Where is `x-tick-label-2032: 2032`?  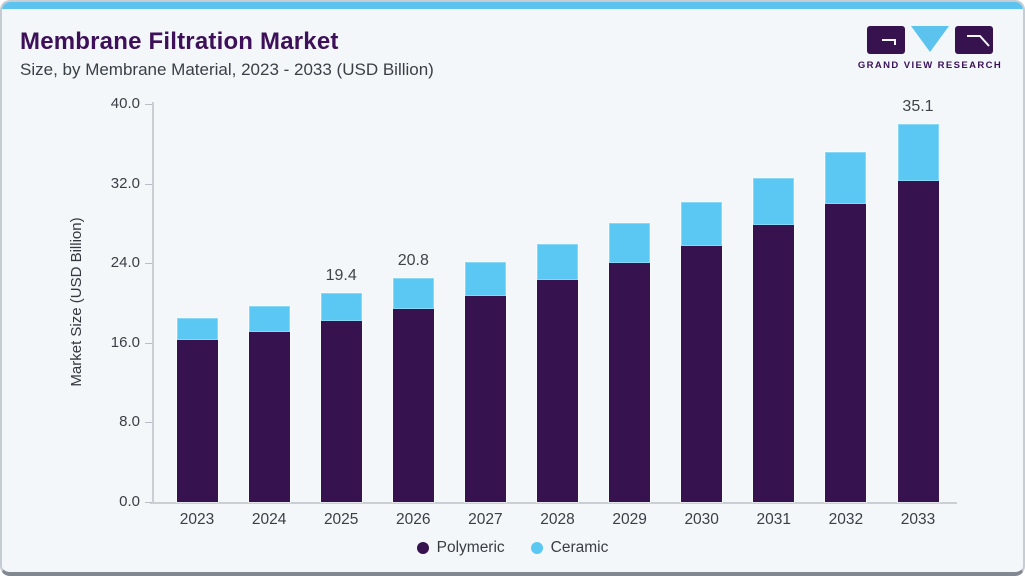
x-tick-label-2032: 2032 is located at coordinates (846, 519).